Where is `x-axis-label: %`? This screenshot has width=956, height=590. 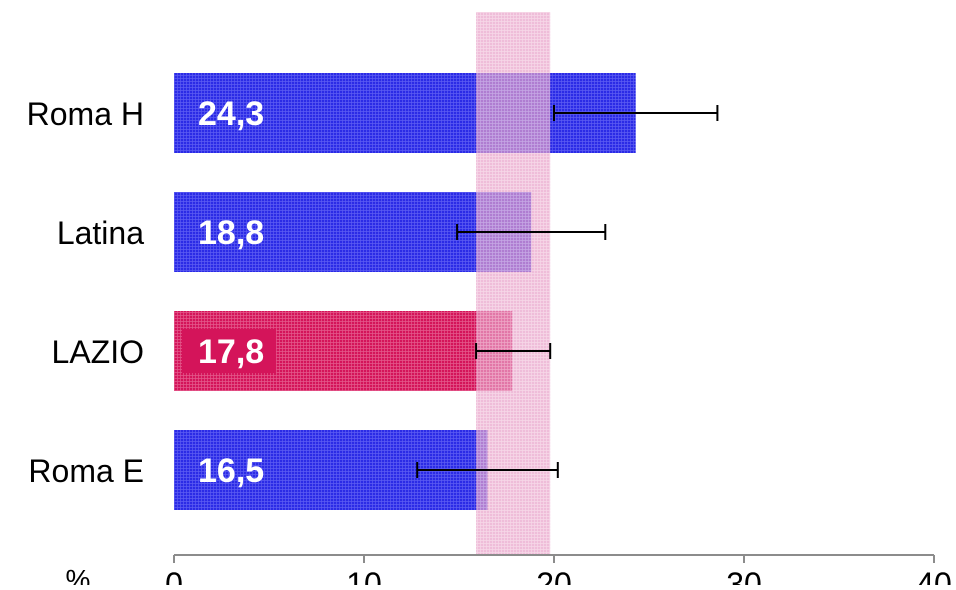 x-axis-label: % is located at coordinates (78, 574).